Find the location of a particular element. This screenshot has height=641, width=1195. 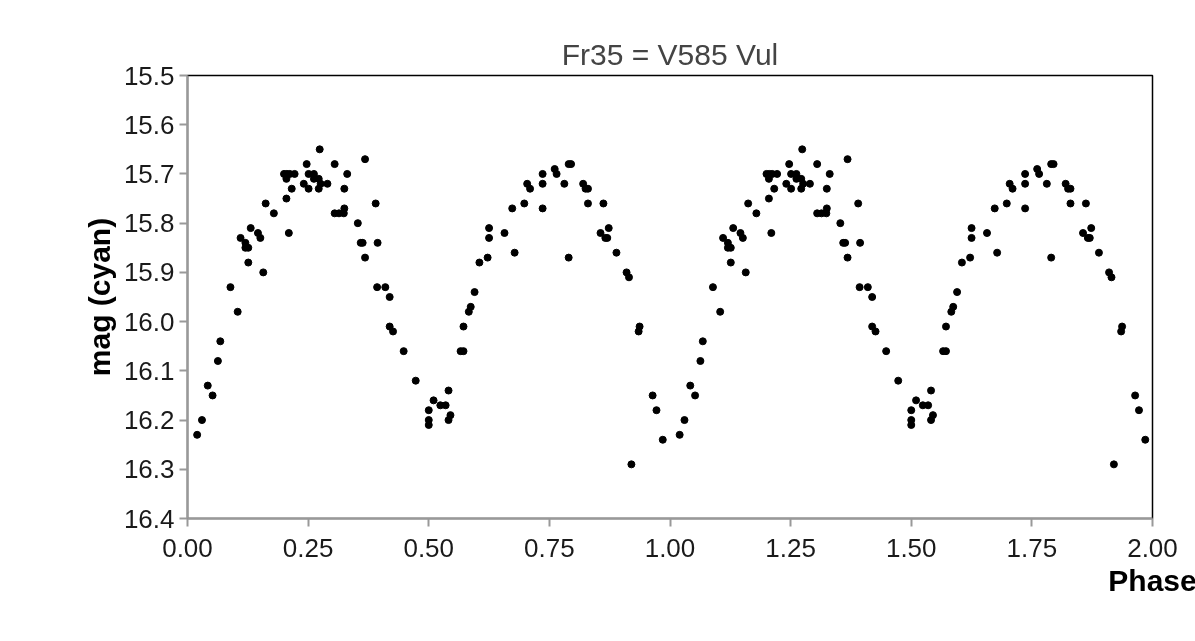

x-axis-title: Phase is located at coordinates (1151, 580).